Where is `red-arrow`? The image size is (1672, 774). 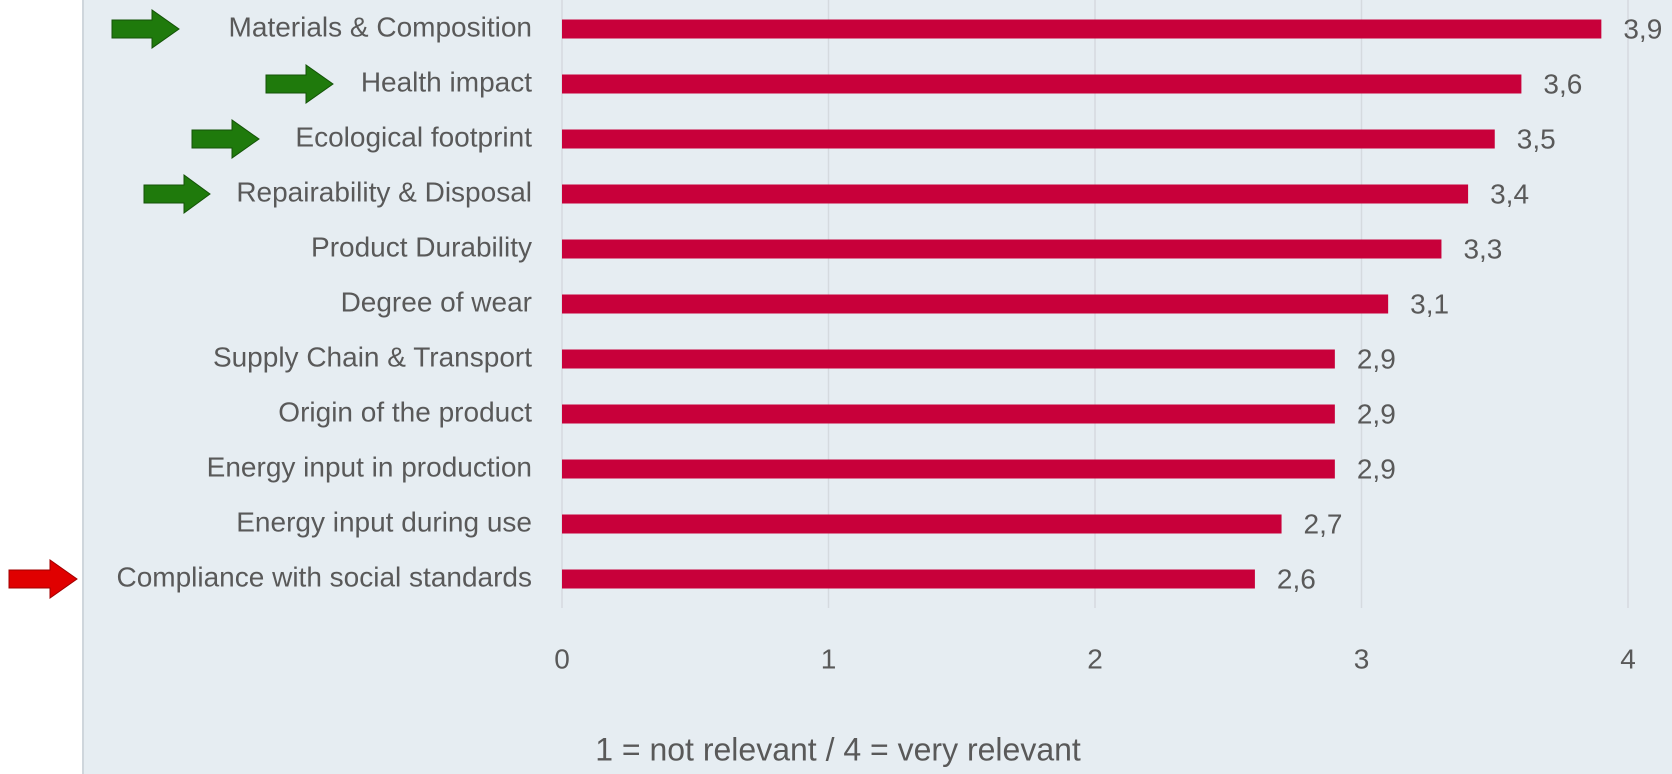 red-arrow is located at coordinates (43, 579).